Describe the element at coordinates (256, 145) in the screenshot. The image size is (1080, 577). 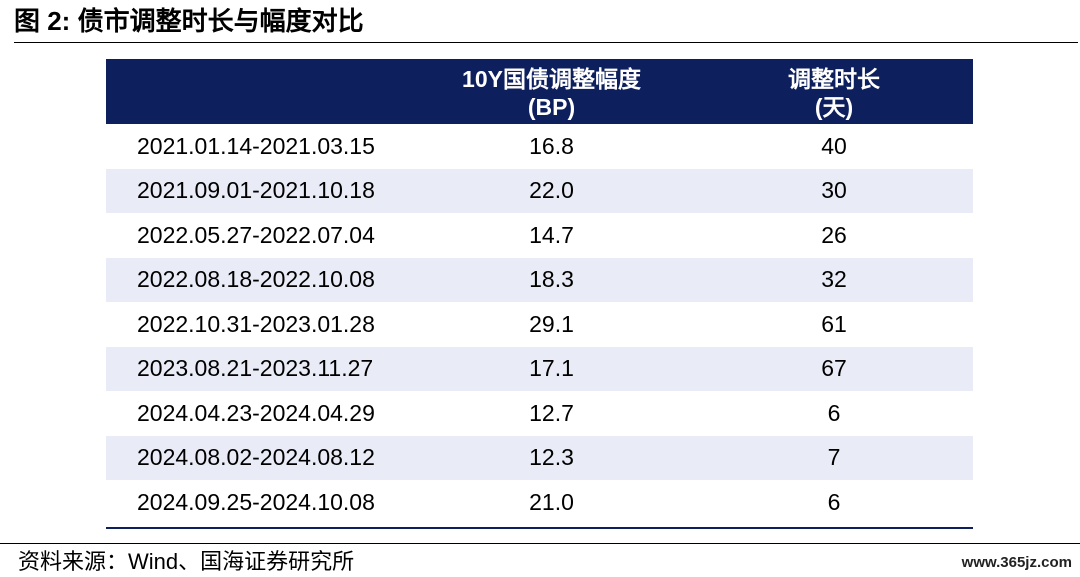
I see `cell-period: 2021.01.14-2021.03.15` at that location.